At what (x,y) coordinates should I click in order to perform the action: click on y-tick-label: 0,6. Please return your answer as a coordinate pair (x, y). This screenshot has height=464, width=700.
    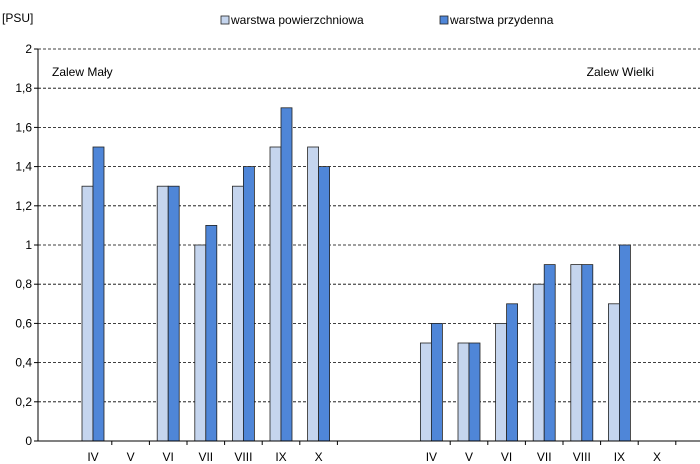
    Looking at the image, I should click on (23, 323).